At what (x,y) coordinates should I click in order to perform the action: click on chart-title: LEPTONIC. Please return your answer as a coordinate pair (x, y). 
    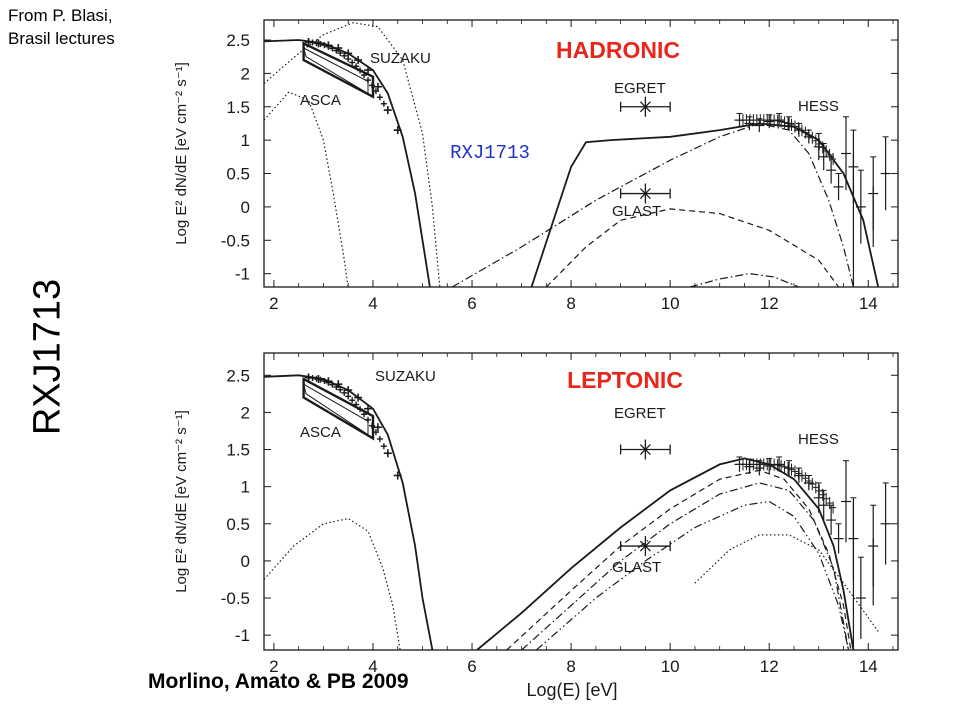
    Looking at the image, I should click on (625, 380).